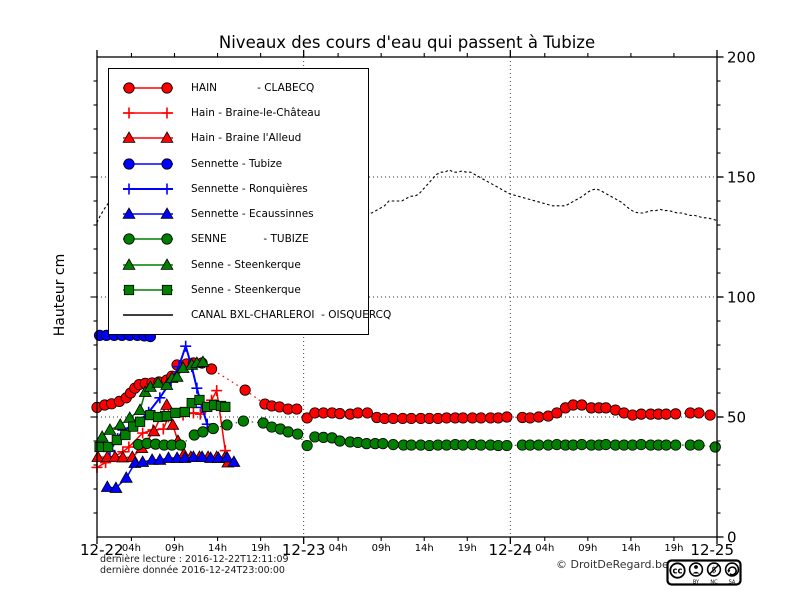  What do you see at coordinates (741, 298) in the screenshot?
I see `y-tick-label: 100` at bounding box center [741, 298].